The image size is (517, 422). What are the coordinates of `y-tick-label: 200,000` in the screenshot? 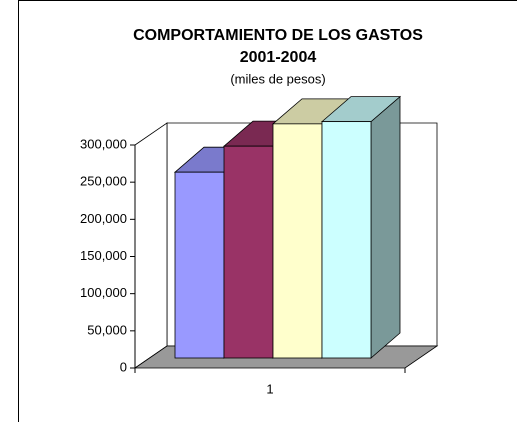 It's located at (103, 218).